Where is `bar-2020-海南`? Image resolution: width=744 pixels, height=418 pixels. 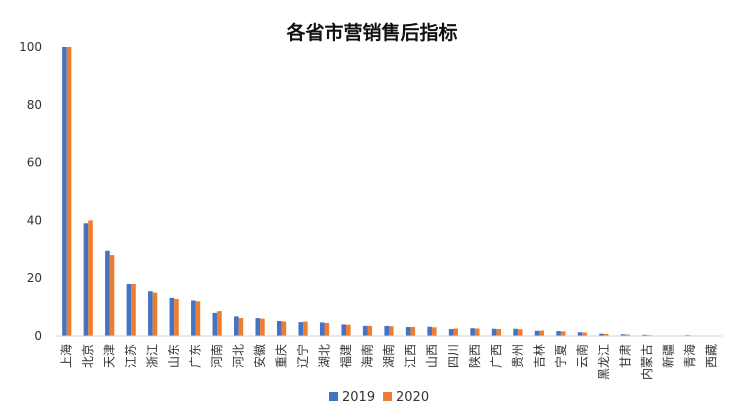
bar-2020-海南 is located at coordinates (370, 330).